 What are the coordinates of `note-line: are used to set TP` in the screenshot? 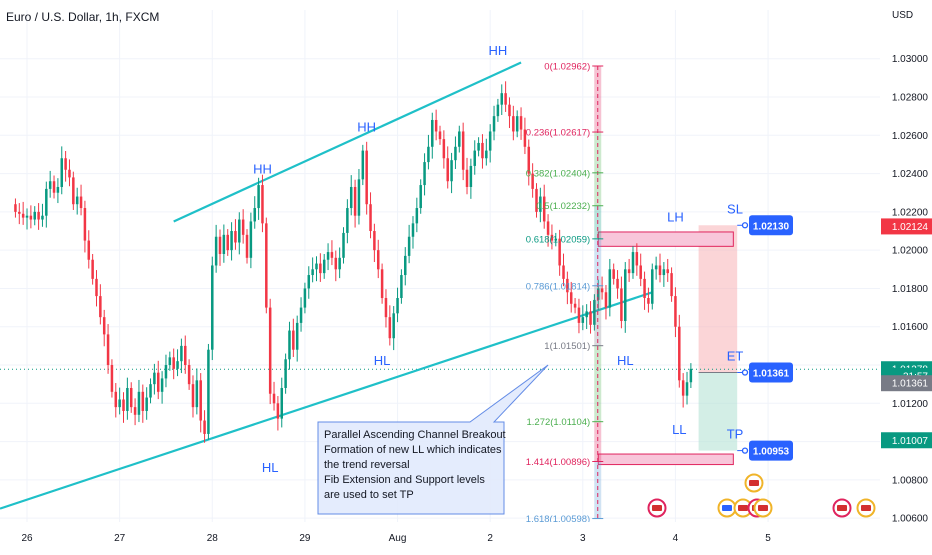 It's located at (369, 495).